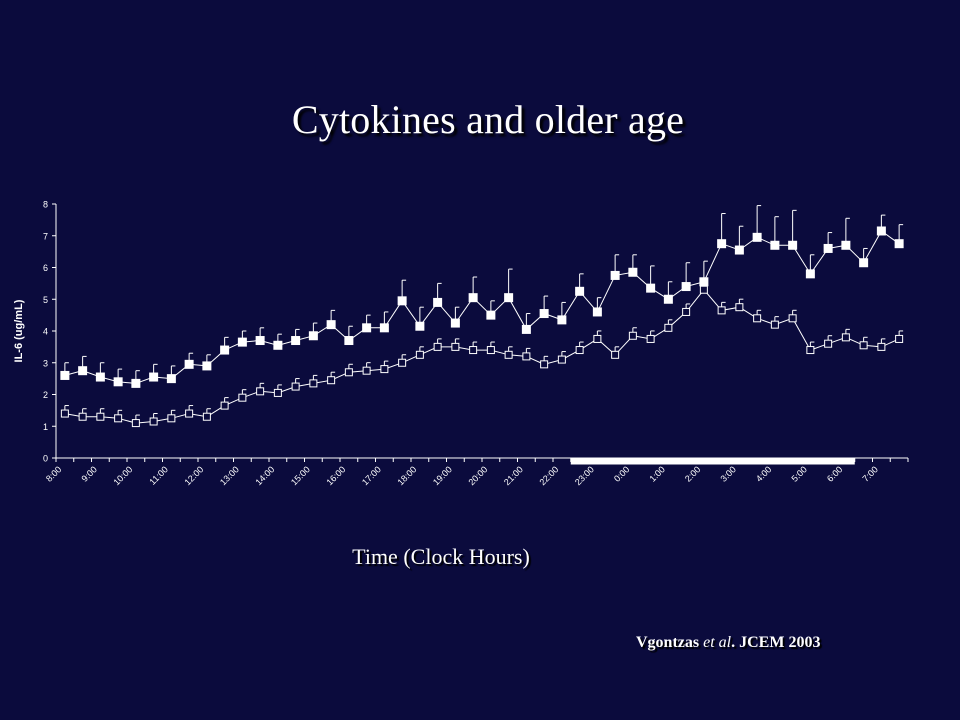 Image resolution: width=960 pixels, height=720 pixels. What do you see at coordinates (45, 300) in the screenshot?
I see `y-tick-label: 5` at bounding box center [45, 300].